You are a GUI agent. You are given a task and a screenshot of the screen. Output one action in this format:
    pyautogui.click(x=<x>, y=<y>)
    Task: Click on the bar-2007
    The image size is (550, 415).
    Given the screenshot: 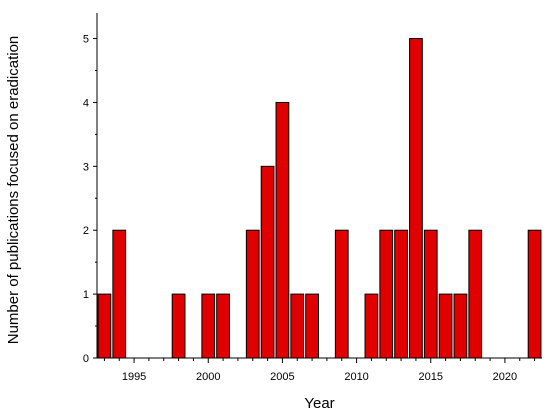 What is the action you would take?
    pyautogui.click(x=312, y=326)
    